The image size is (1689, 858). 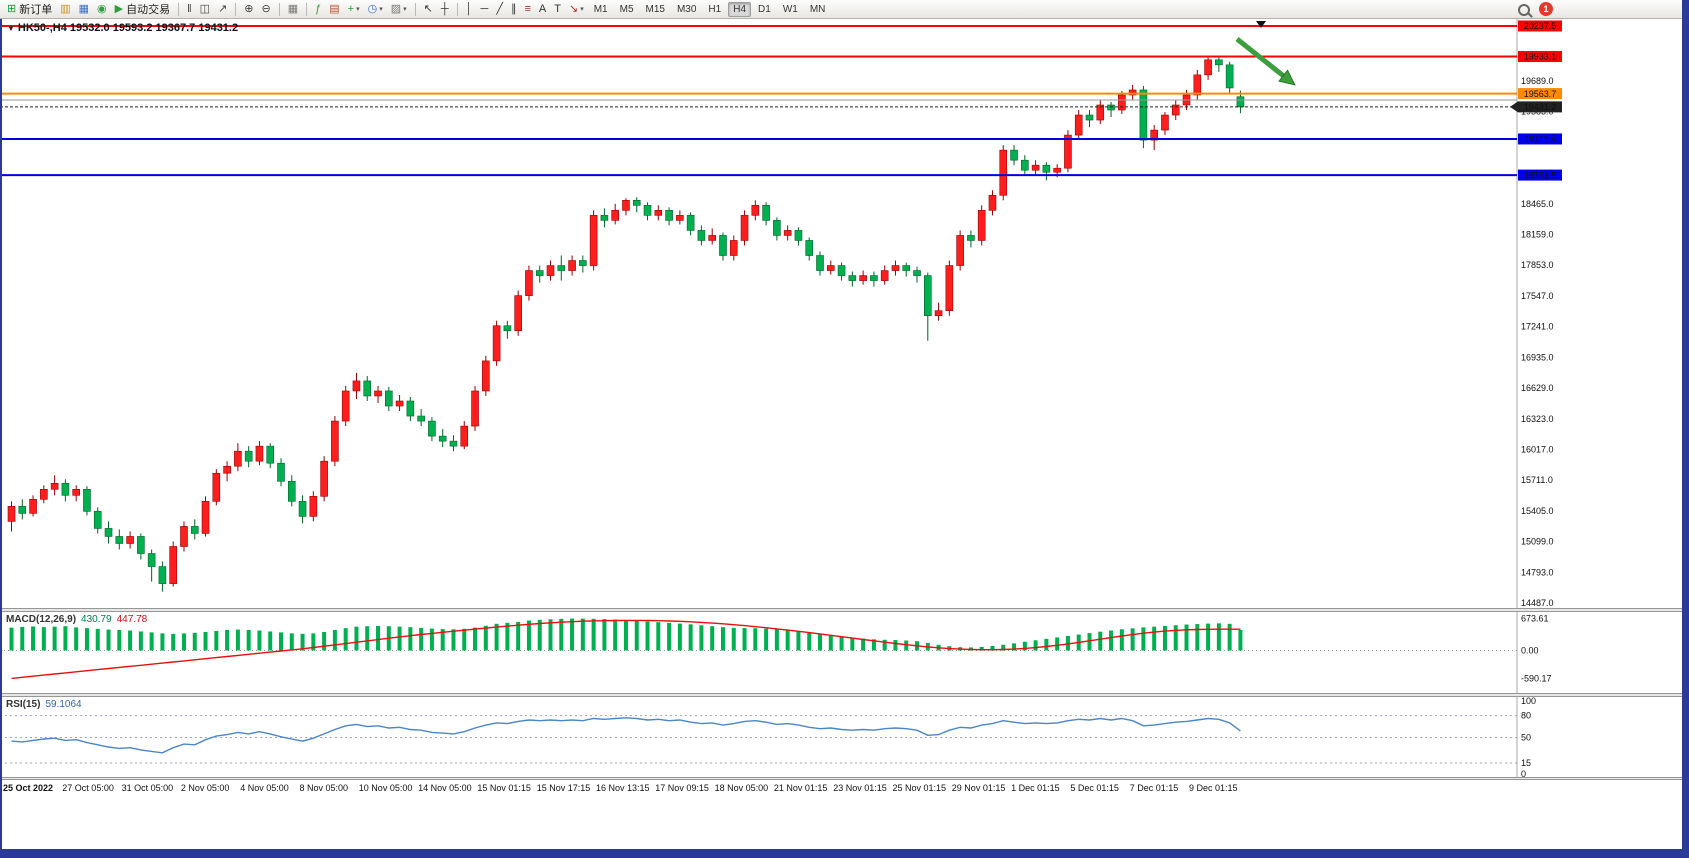 I want to click on text-label-button: T, so click(x=557, y=9).